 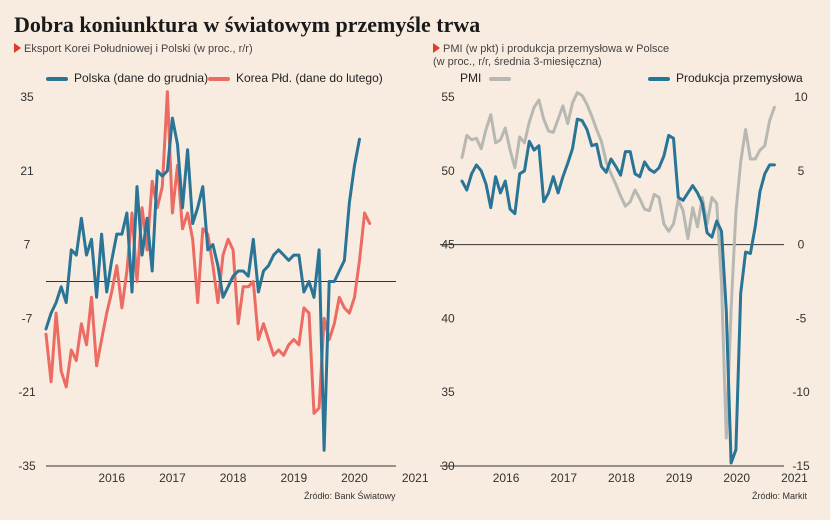 What do you see at coordinates (517, 62) in the screenshot?
I see `chart2-subtitle-text-2: (w proc., r/r, średnia 3-miesięczna)` at bounding box center [517, 62].